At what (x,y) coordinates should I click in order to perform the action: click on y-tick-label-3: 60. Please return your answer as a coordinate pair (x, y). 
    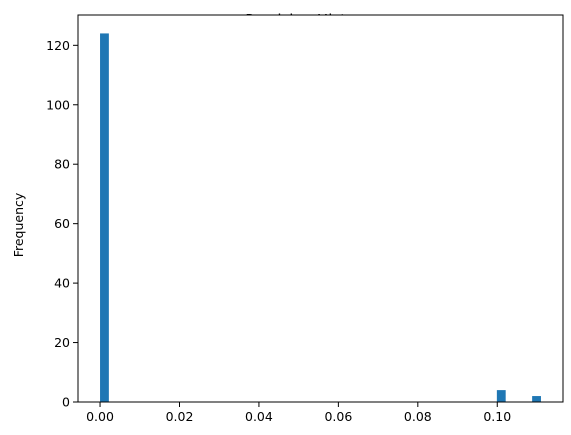
    Looking at the image, I should click on (62, 223).